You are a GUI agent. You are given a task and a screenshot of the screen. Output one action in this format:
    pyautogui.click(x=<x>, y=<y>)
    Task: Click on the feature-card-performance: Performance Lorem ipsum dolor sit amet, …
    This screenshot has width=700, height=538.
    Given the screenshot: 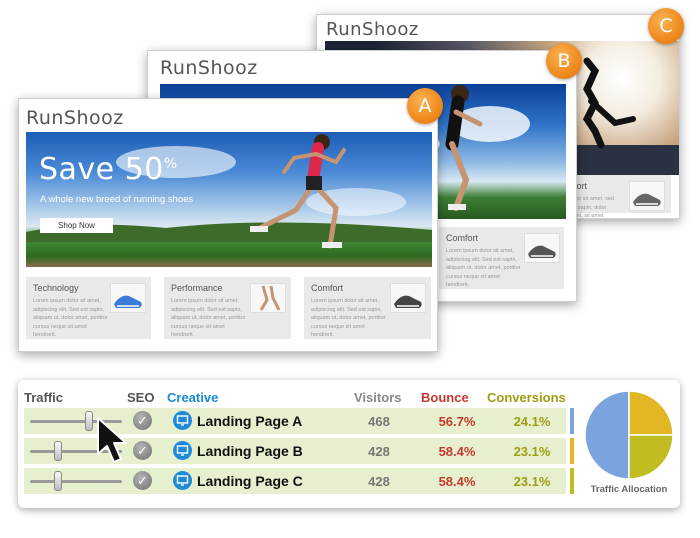 What is the action you would take?
    pyautogui.click(x=227, y=308)
    